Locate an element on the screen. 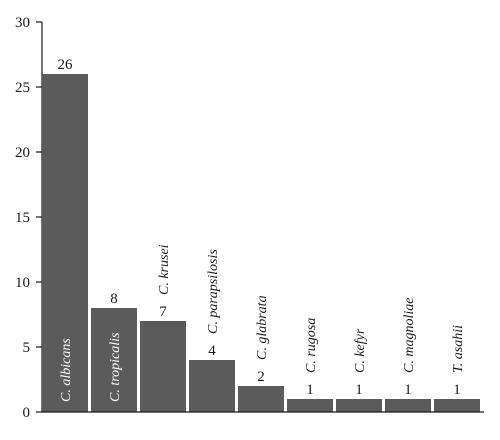 This screenshot has width=500, height=440. category-label: C. rugosa is located at coordinates (311, 345).